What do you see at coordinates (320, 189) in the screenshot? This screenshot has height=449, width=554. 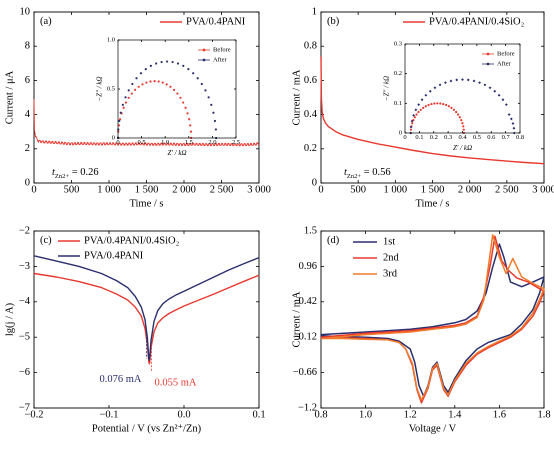 I see `x-tick-label: 0` at bounding box center [320, 189].